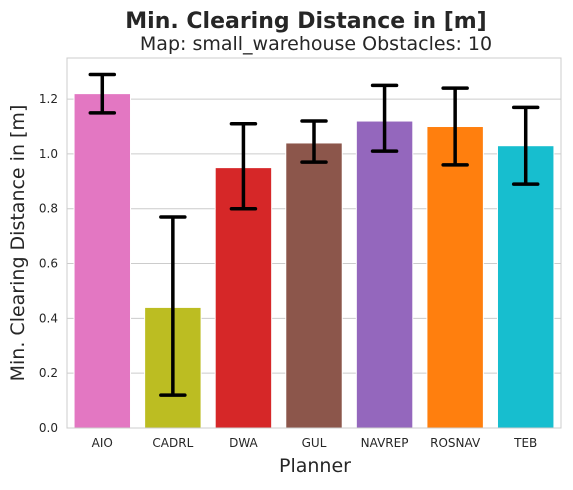  I want to click on y-tick-label: 1.0, so click(48, 154).